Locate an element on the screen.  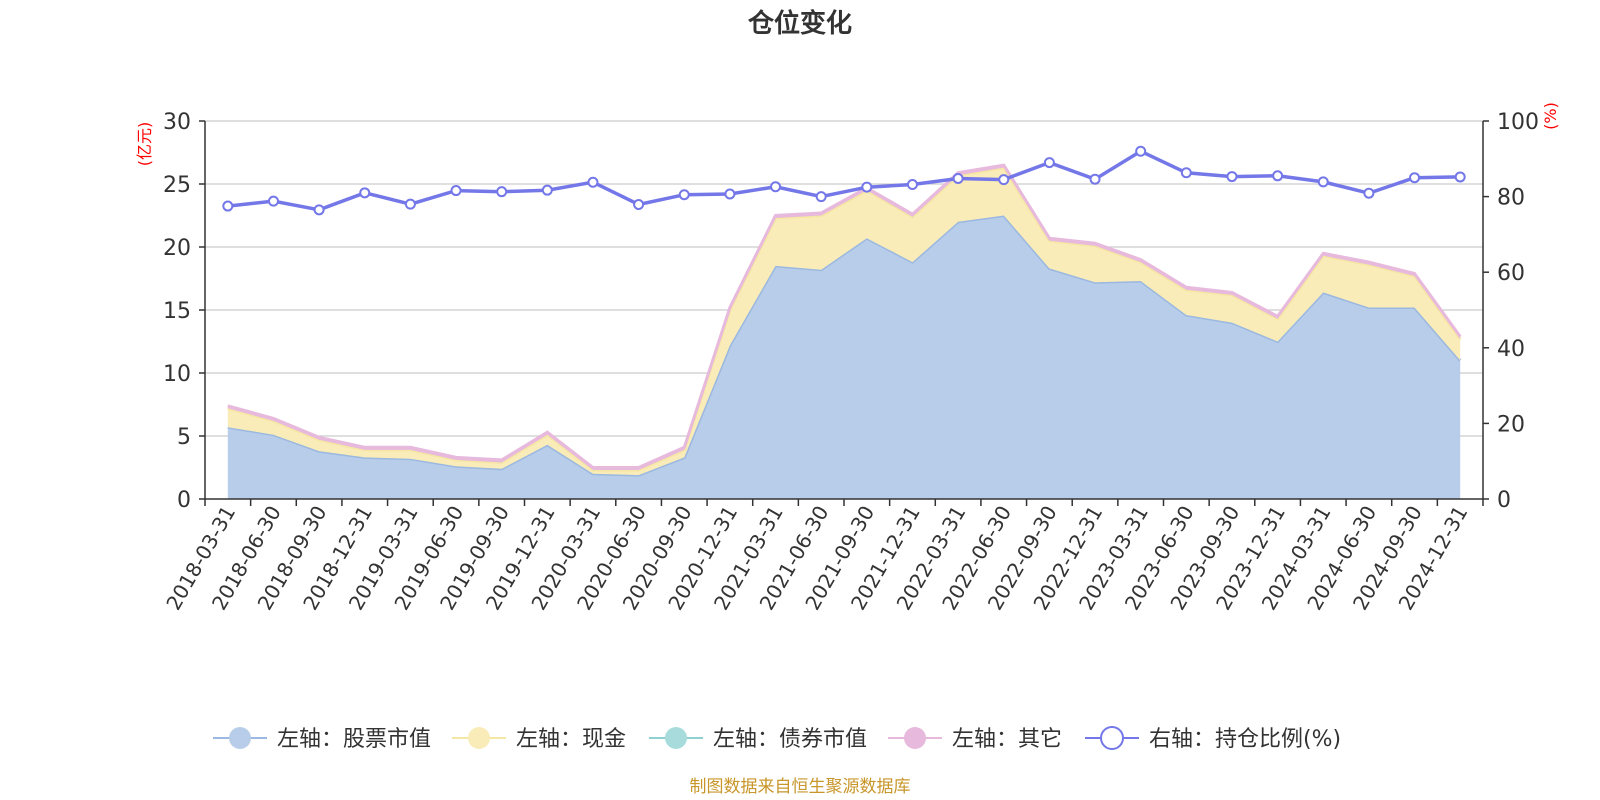
legend-item: 左轴：现金 is located at coordinates (539, 739).